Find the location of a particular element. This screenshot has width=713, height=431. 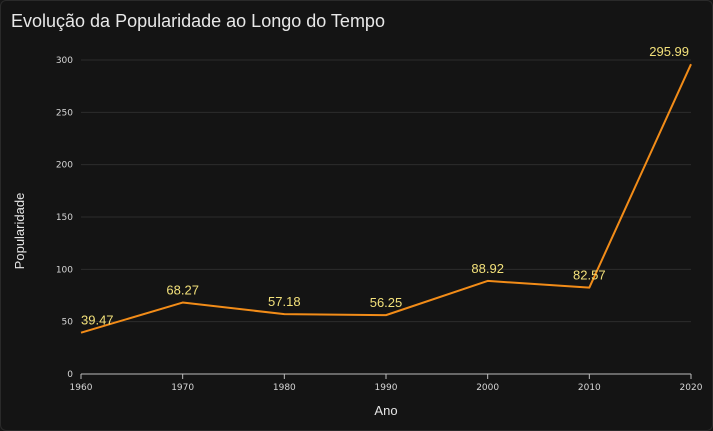

x-tick-label-2: 1980 is located at coordinates (284, 388).